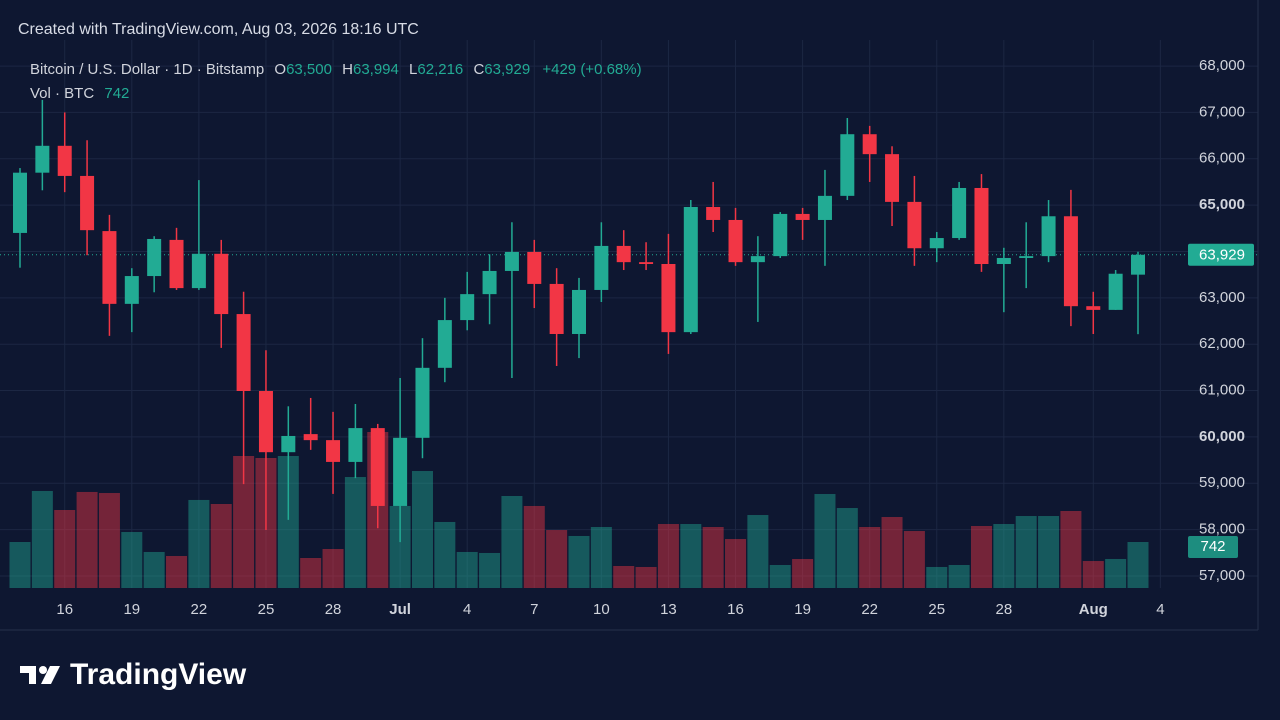 The height and width of the screenshot is (720, 1280). Describe the element at coordinates (1222, 529) in the screenshot. I see `y-tick-label: 58,000` at that location.